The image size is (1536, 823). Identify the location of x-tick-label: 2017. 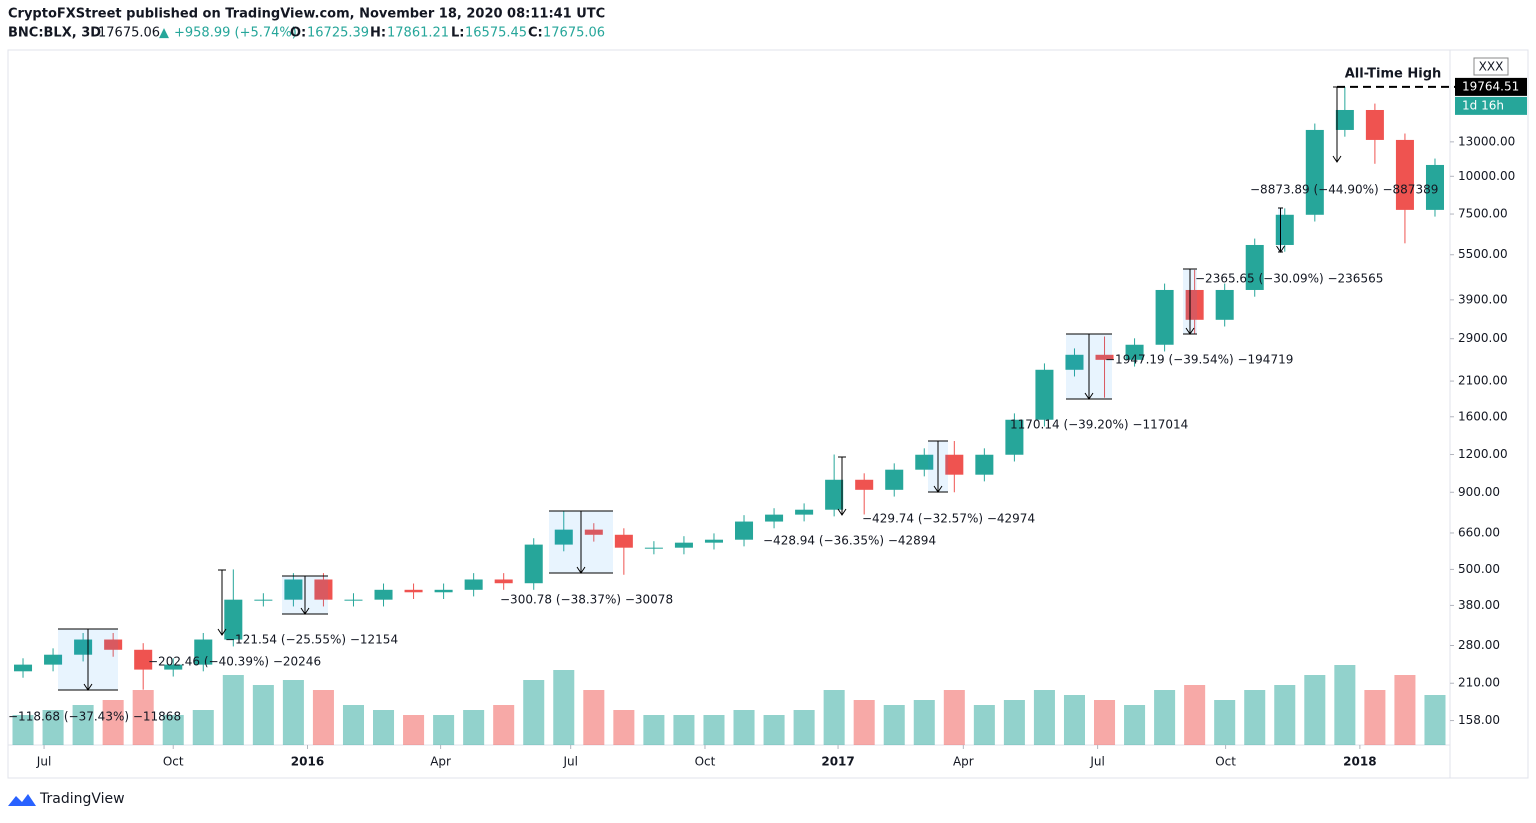
(837, 762).